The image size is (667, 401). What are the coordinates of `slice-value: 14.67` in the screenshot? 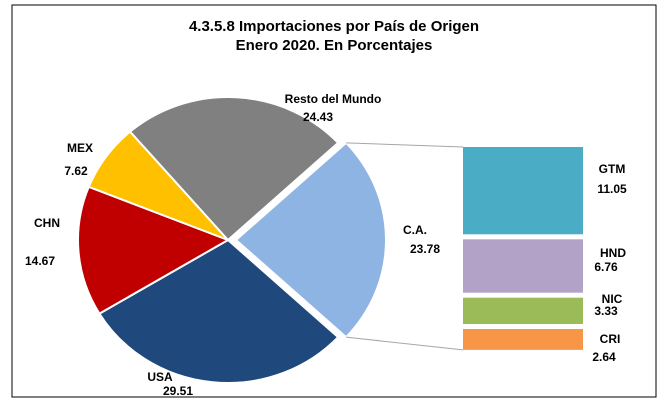 It's located at (40, 261).